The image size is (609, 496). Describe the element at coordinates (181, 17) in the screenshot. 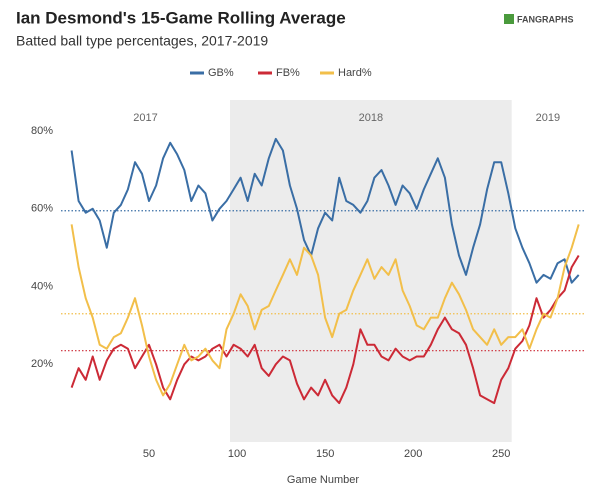

I see `chart-title: Ian Desmond's 15-Game Rolling Average` at that location.